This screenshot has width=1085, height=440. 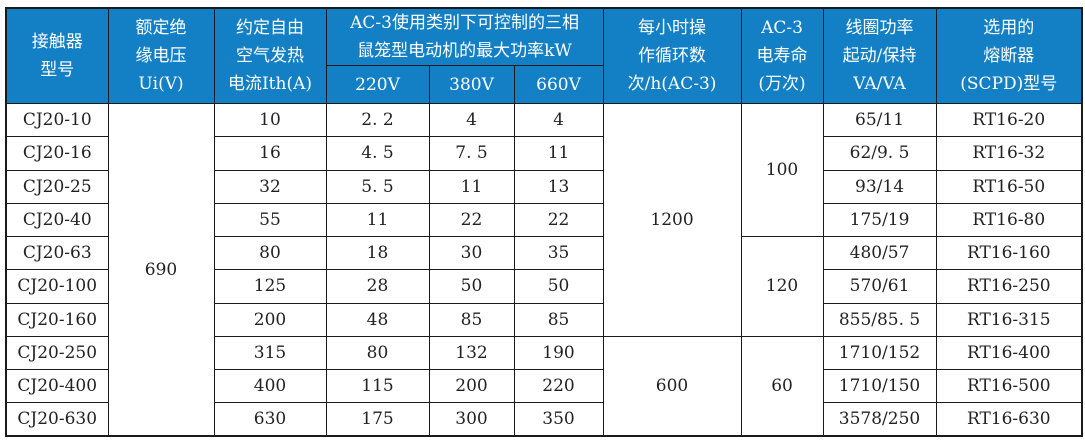 What do you see at coordinates (377, 153) in the screenshot?
I see `power-220v-cell: 4. 5` at bounding box center [377, 153].